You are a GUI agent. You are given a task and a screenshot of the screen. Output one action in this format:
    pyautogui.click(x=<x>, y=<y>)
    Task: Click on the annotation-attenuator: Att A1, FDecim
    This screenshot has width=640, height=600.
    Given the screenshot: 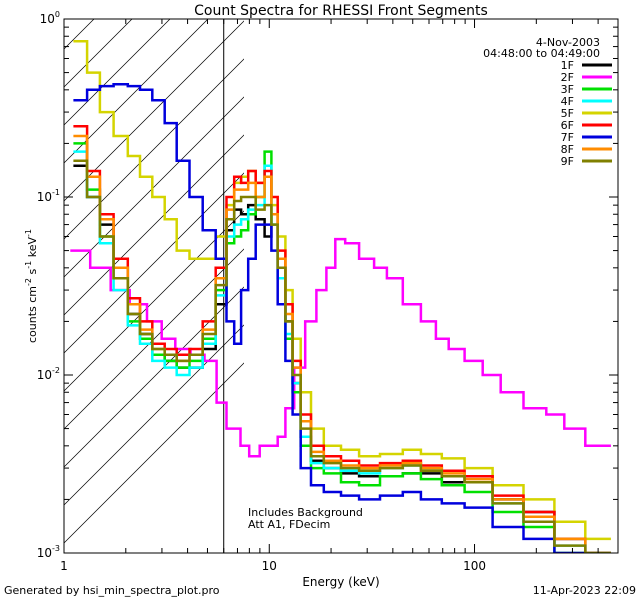 What is the action you would take?
    pyautogui.click(x=289, y=524)
    